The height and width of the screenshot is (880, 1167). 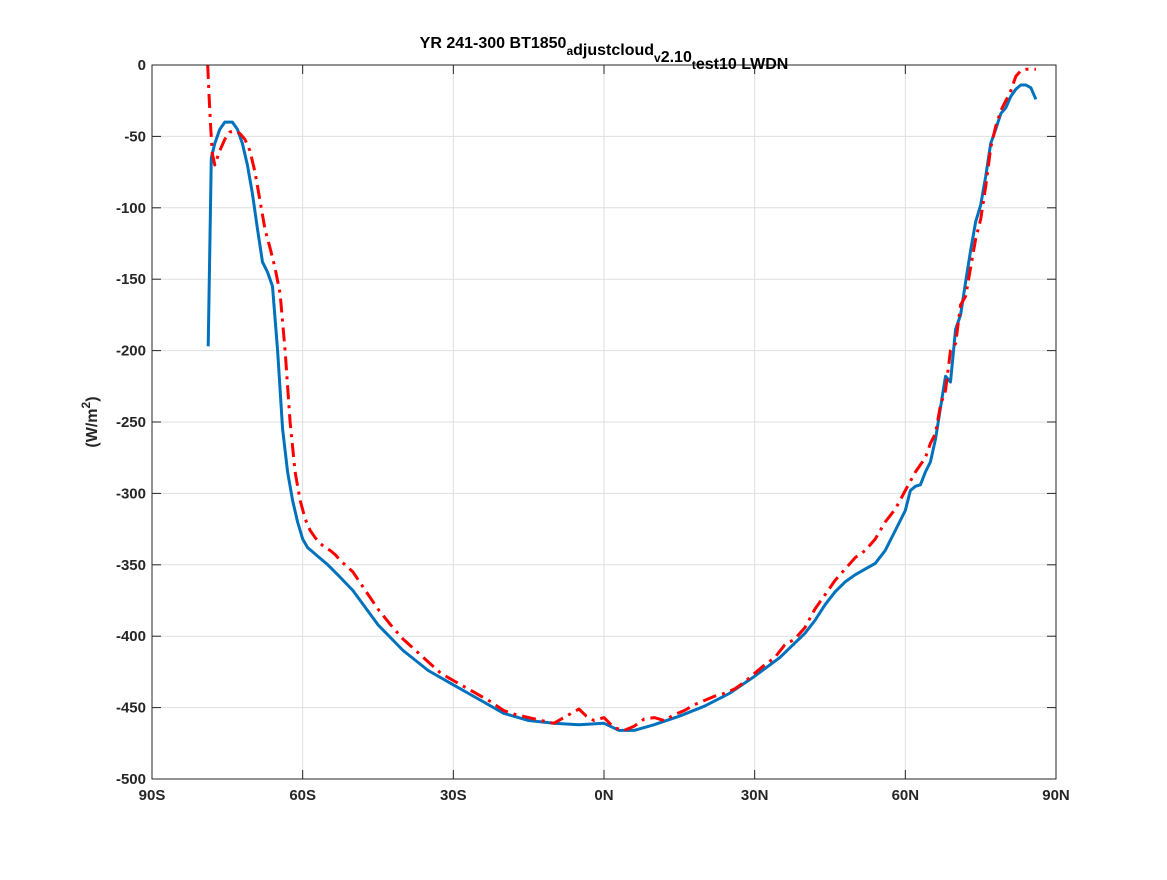 I want to click on y-tick-label: -100, so click(x=131, y=208).